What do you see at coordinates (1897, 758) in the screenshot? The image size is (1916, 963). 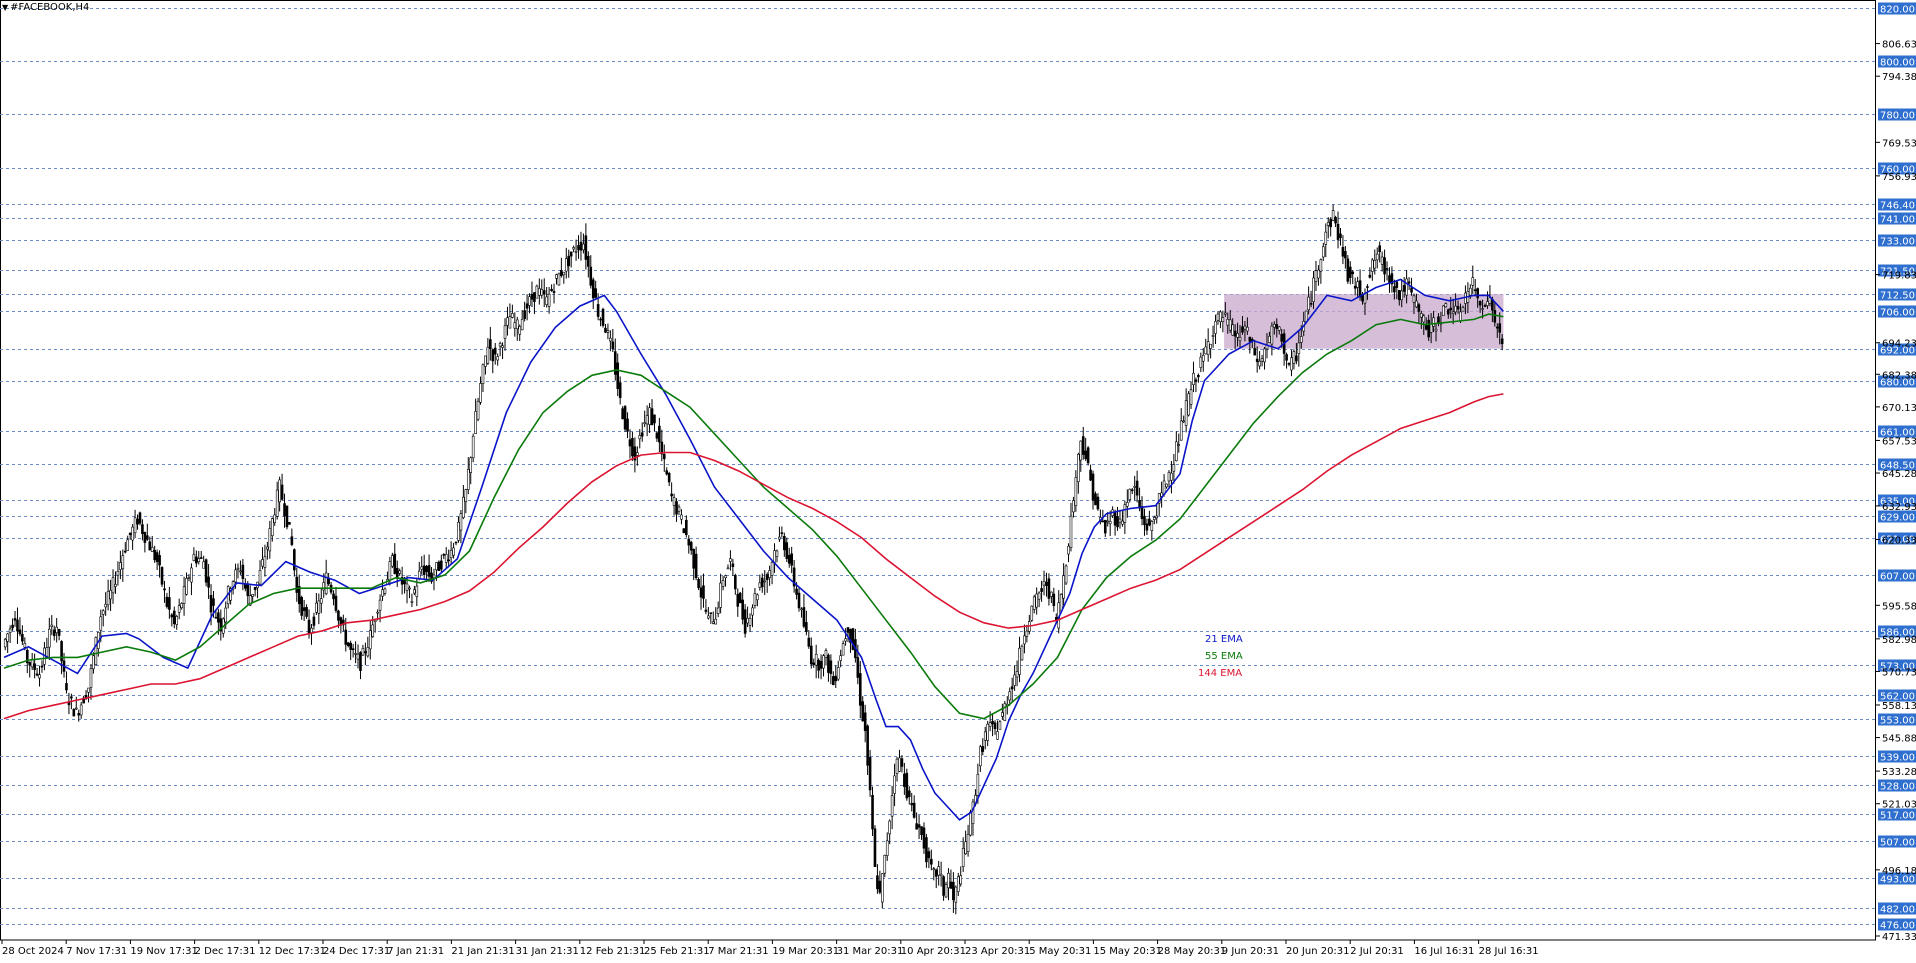 I see `level-tag-label: 539.00` at bounding box center [1897, 758].